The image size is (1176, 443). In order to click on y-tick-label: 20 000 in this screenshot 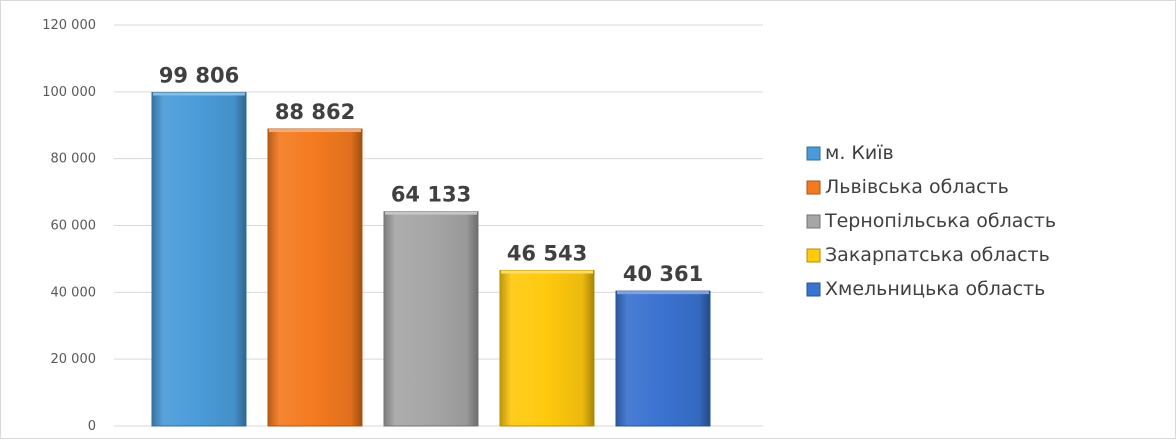, I will do `click(74, 359)`.